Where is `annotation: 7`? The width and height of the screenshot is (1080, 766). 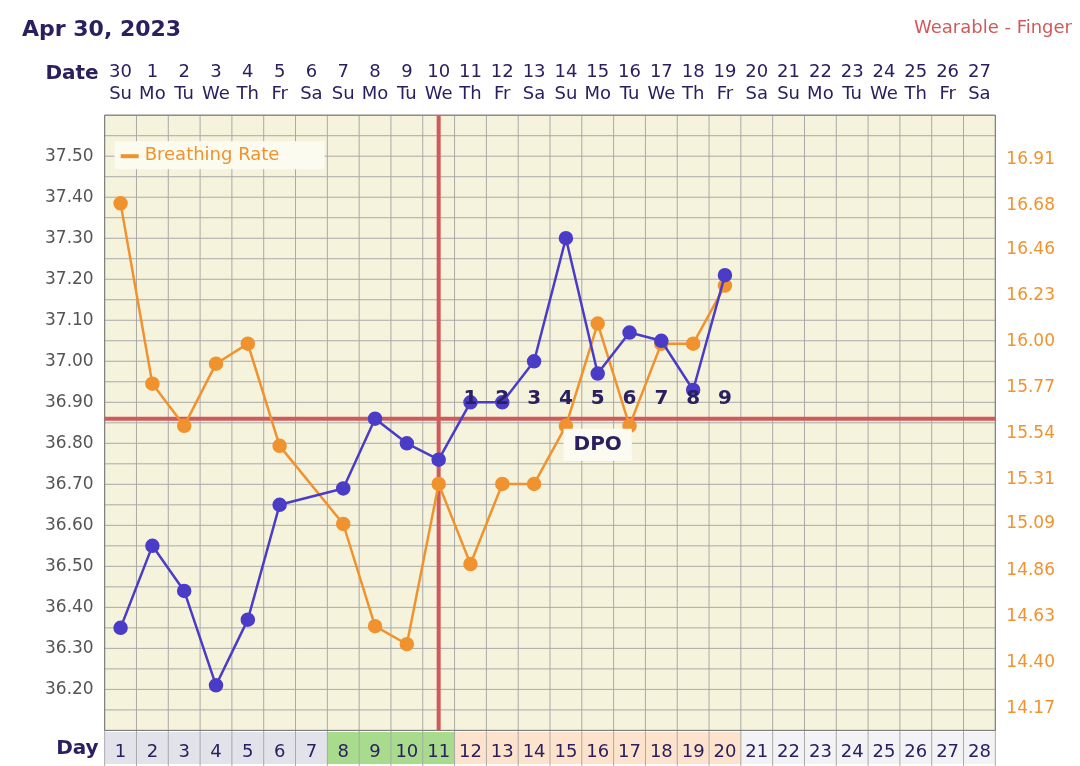 annotation: 7 is located at coordinates (661, 396).